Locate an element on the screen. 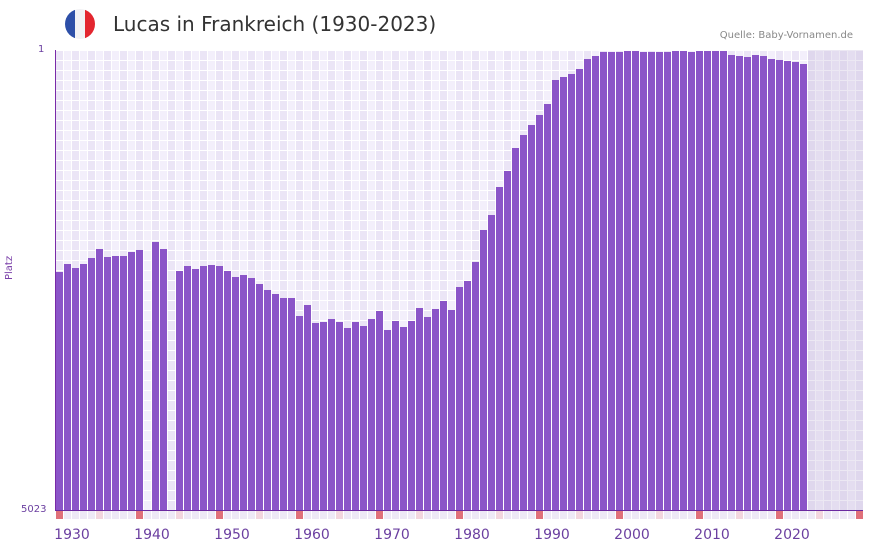  bar-1962 is located at coordinates (315, 416).